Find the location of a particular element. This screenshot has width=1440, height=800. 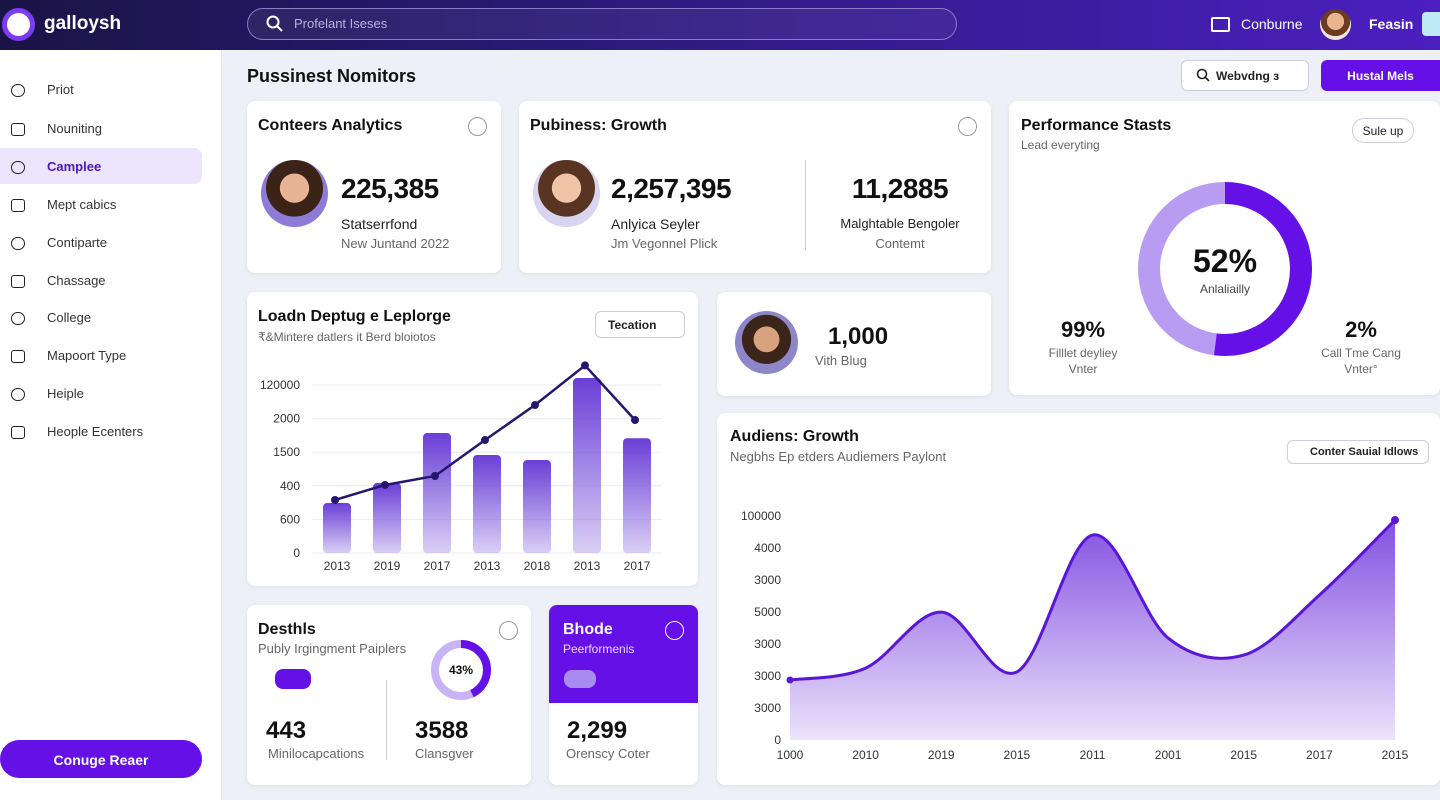

user-name: Feasin is located at coordinates (1391, 24).